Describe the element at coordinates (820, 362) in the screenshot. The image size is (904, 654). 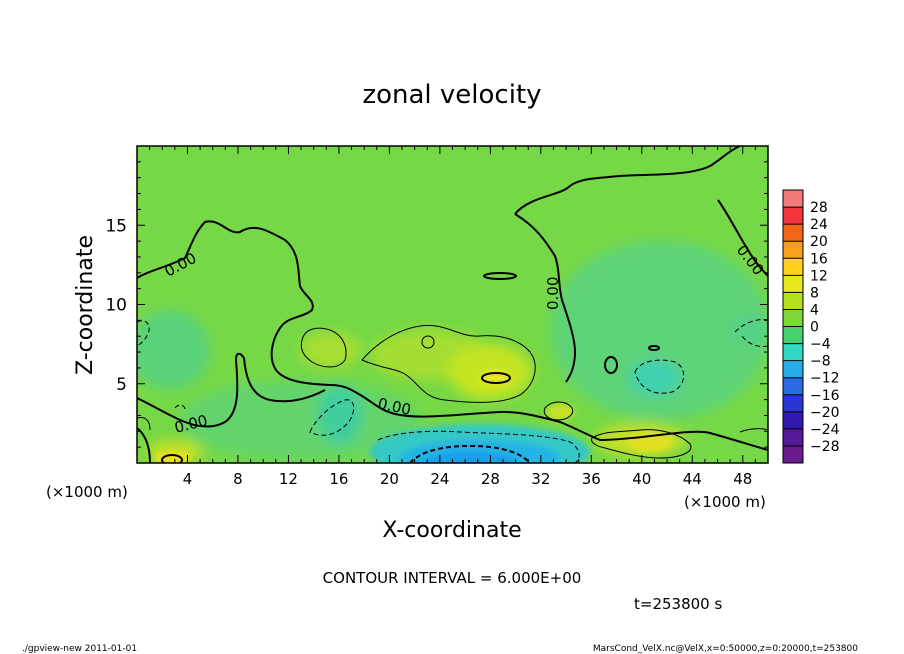
I see `colorbar-label: −8` at that location.